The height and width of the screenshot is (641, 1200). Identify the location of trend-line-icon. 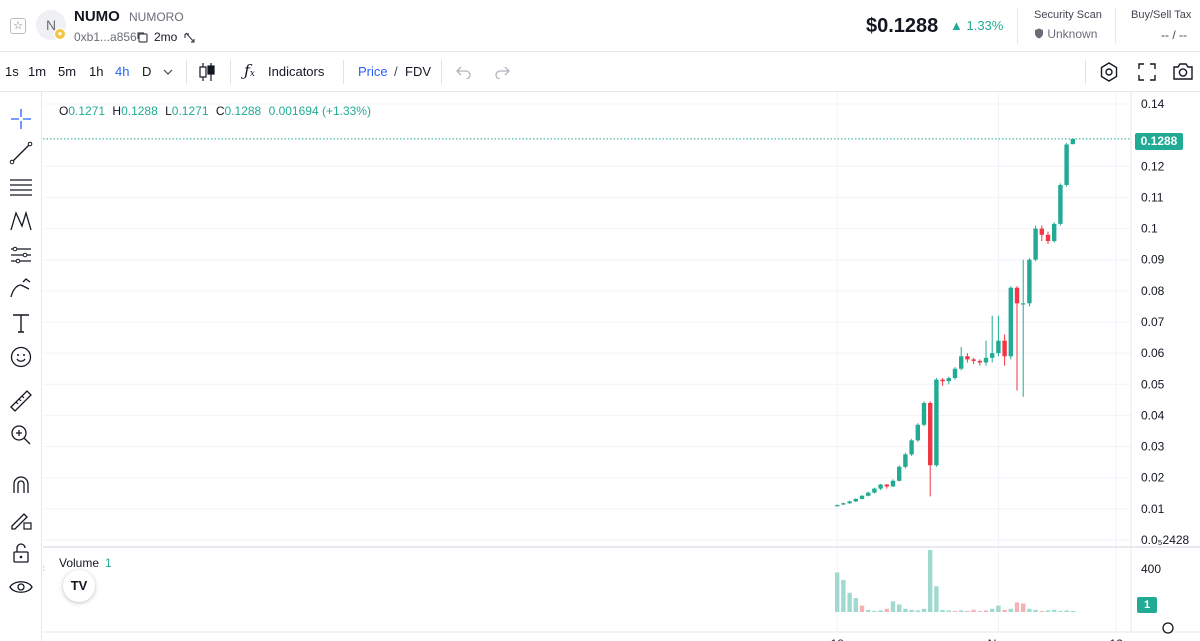
(21, 153).